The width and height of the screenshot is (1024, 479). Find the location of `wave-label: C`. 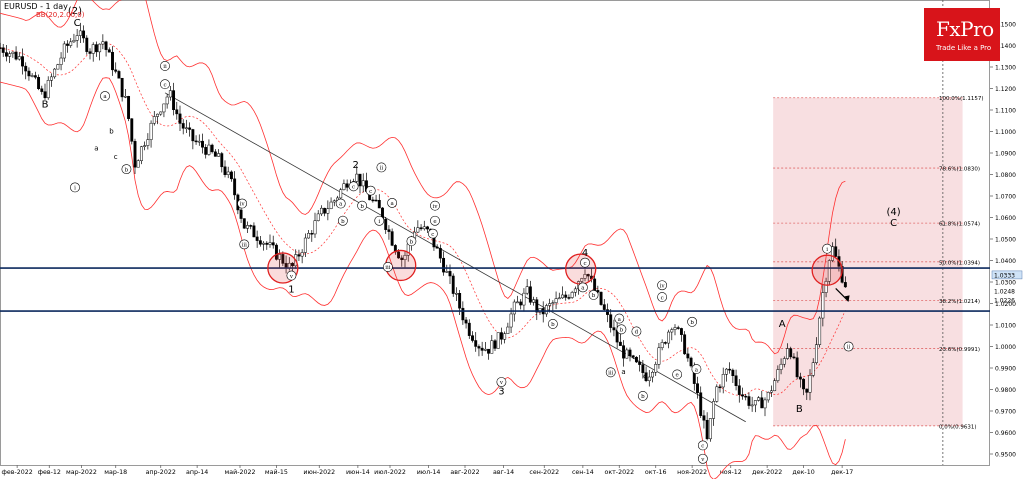

wave-label: C is located at coordinates (893, 223).